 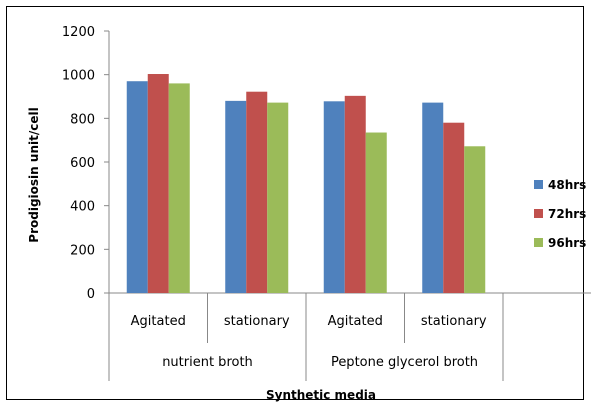 I want to click on y-tick-label: 200, so click(x=82, y=250).